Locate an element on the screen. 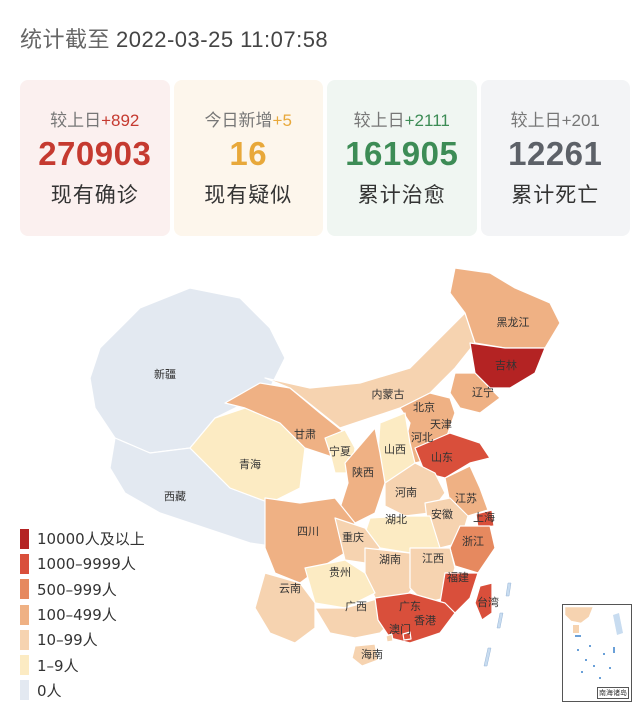 This screenshot has height=721, width=643. province-label: 重庆 is located at coordinates (353, 537).